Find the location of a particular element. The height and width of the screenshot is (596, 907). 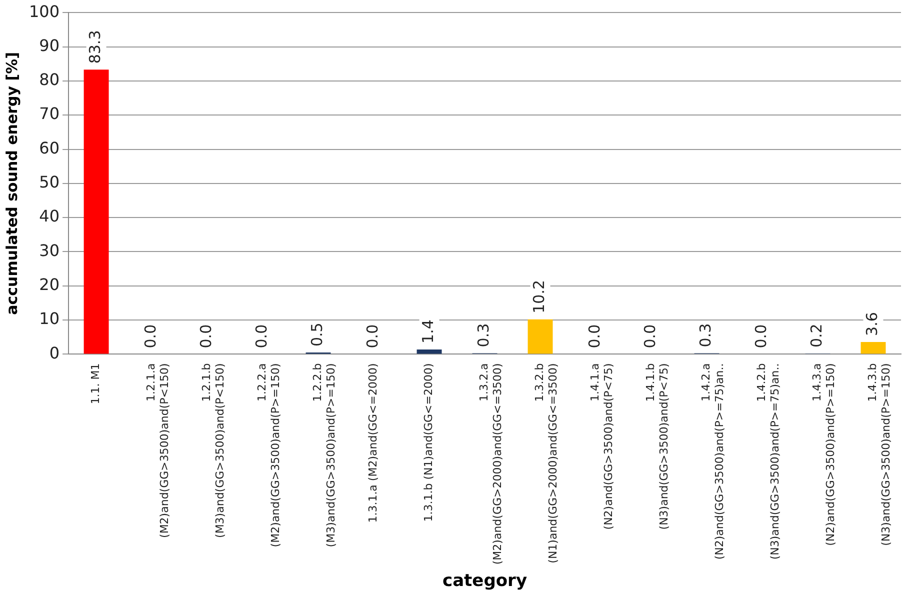

x-tick-label: 1.4.2.a (N2)and(GG>3500)and(P>=75)an.. is located at coordinates (713, 461).